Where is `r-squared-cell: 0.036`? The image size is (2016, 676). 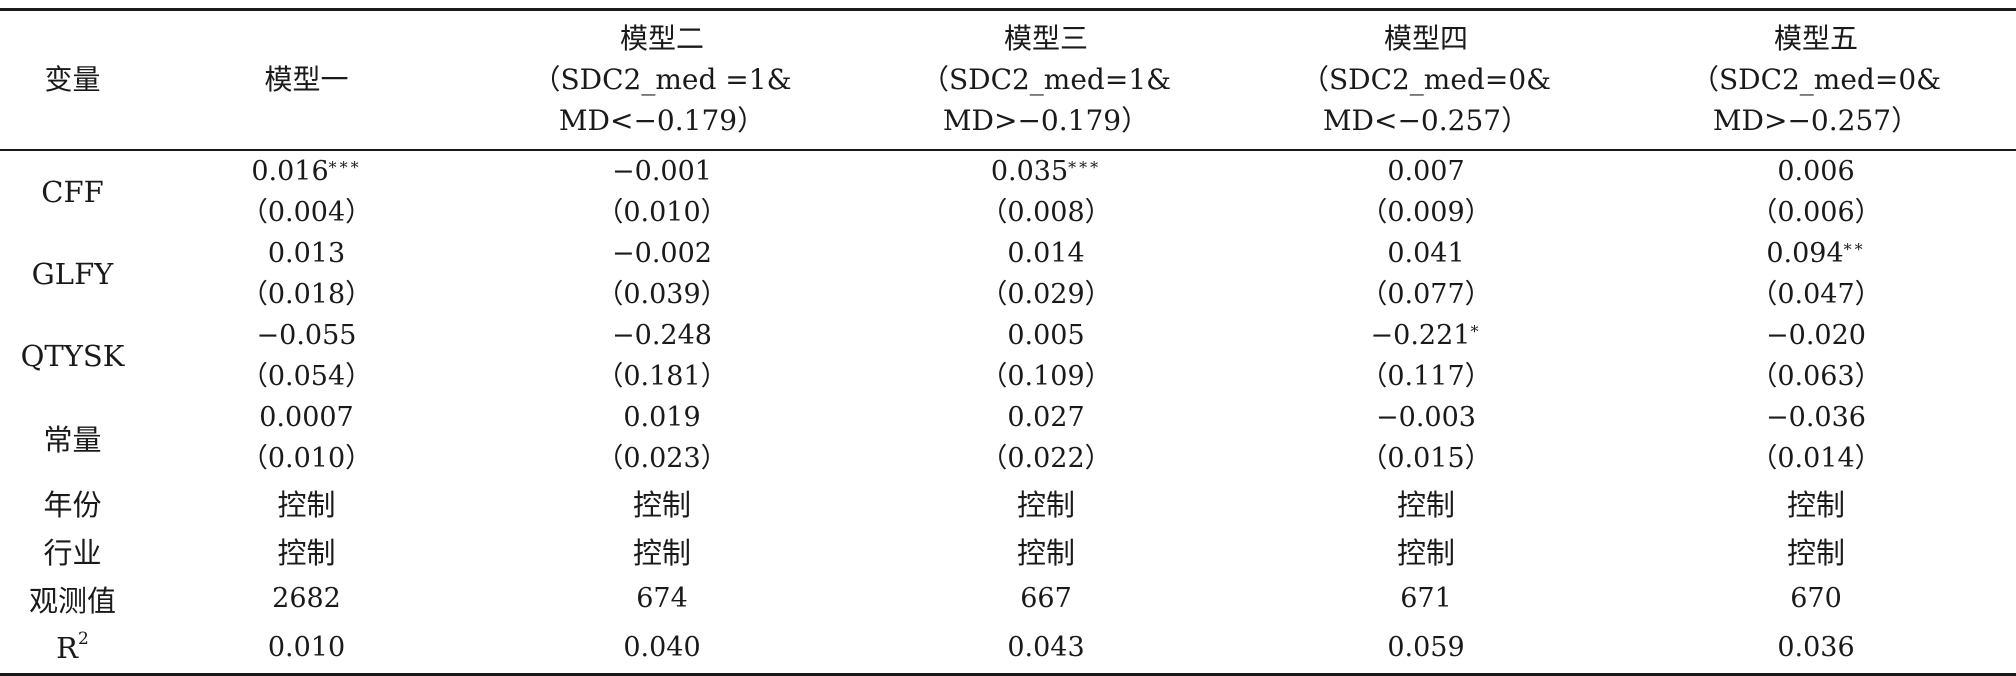
r-squared-cell: 0.036 is located at coordinates (1816, 647).